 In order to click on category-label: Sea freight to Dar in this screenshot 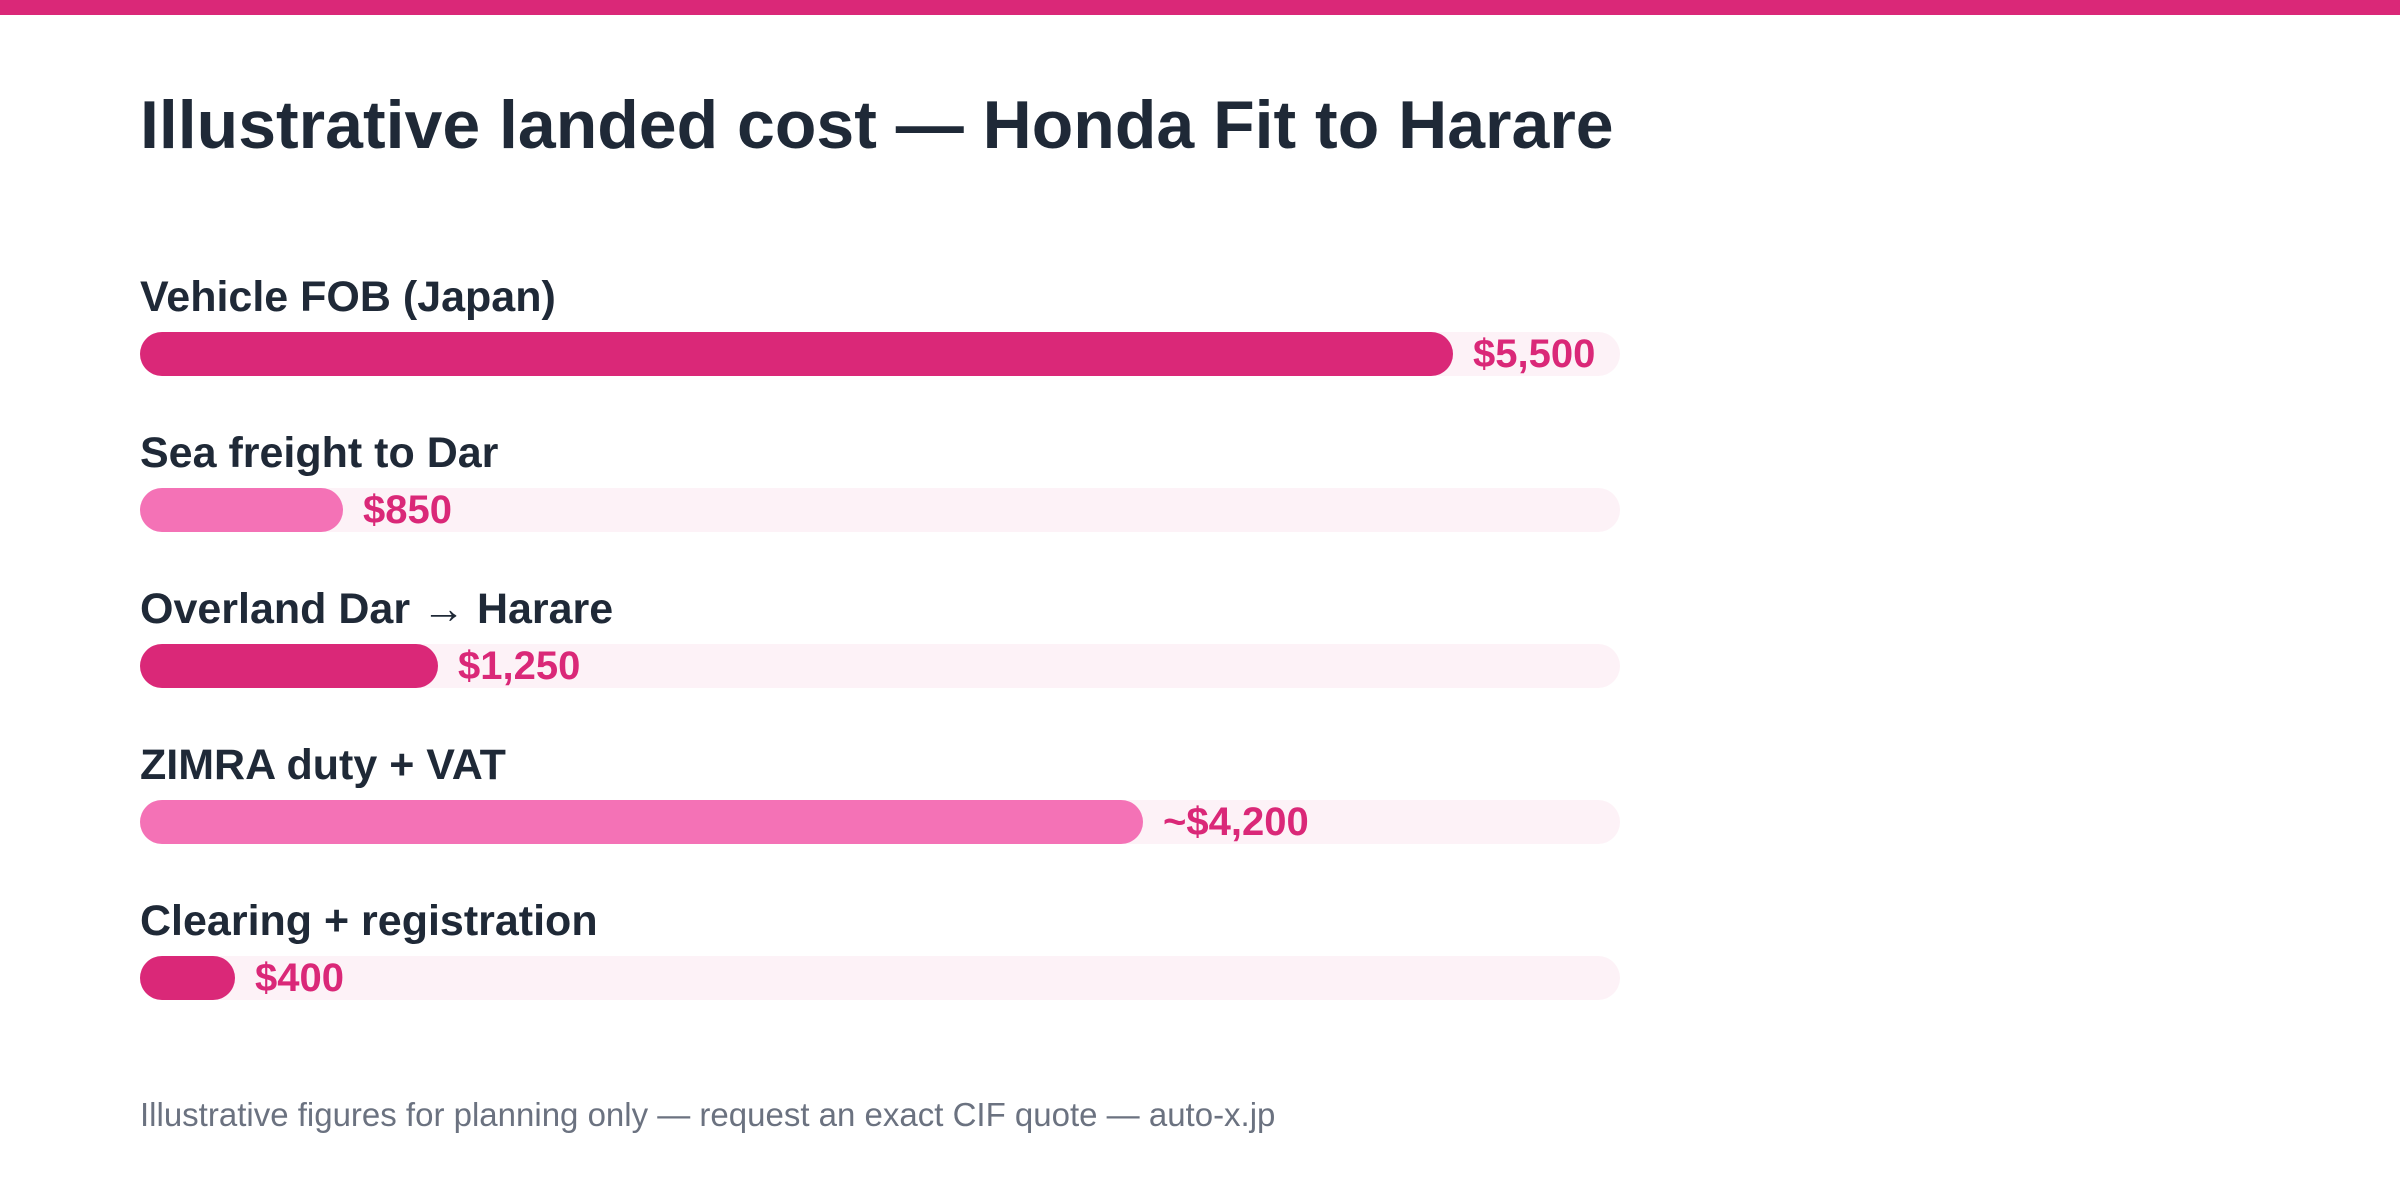, I will do `click(319, 453)`.